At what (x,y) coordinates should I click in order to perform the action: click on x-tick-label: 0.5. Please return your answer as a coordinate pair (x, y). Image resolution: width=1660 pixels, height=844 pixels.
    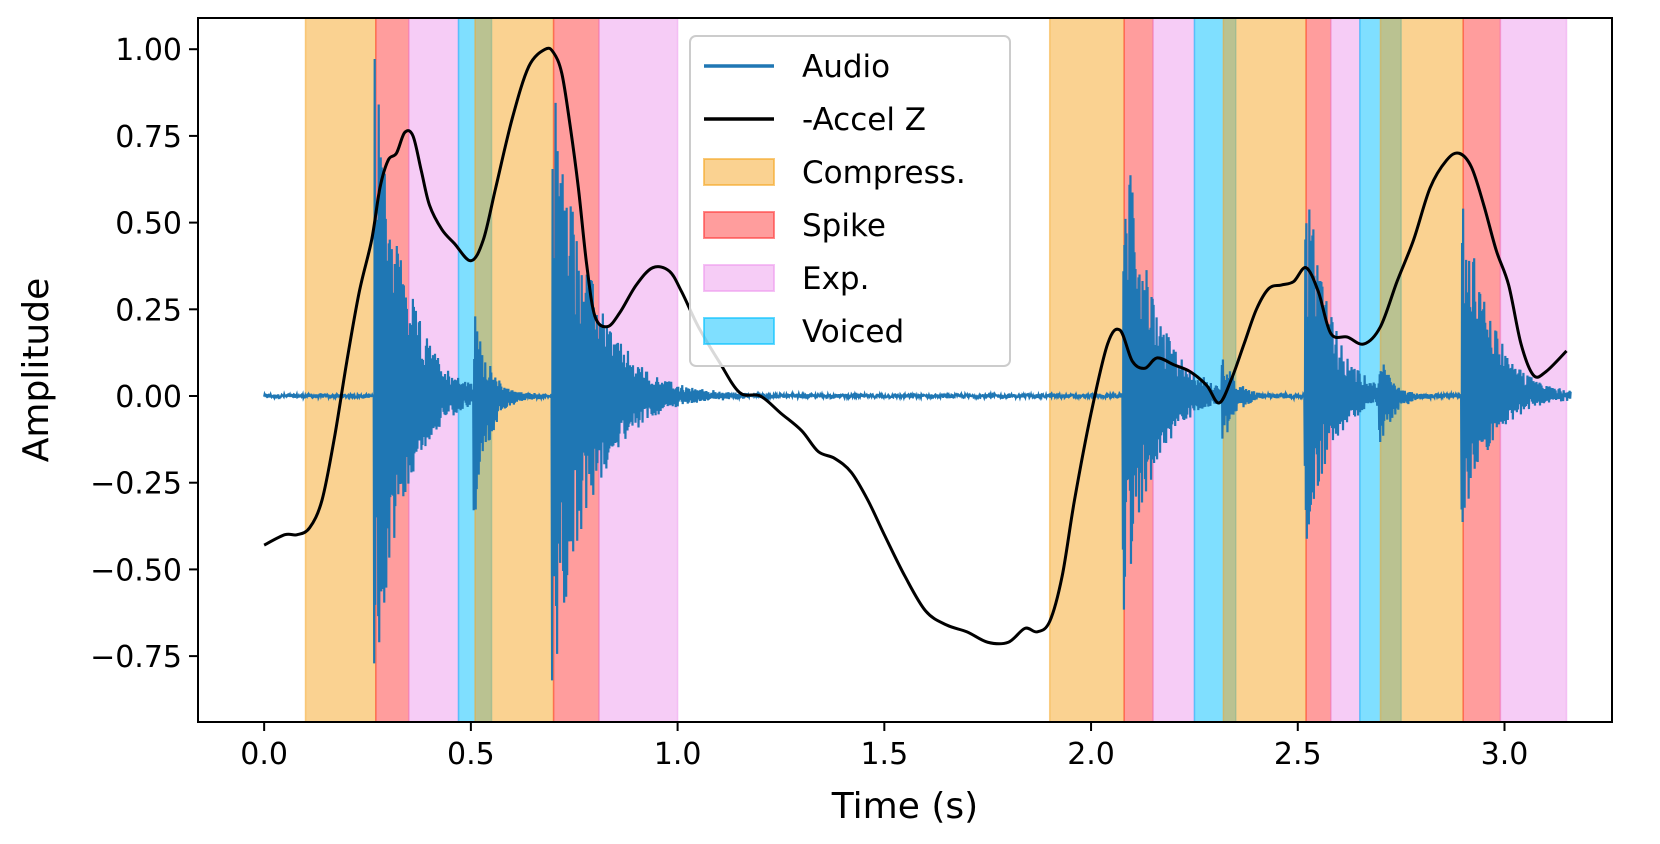
    Looking at the image, I should click on (471, 754).